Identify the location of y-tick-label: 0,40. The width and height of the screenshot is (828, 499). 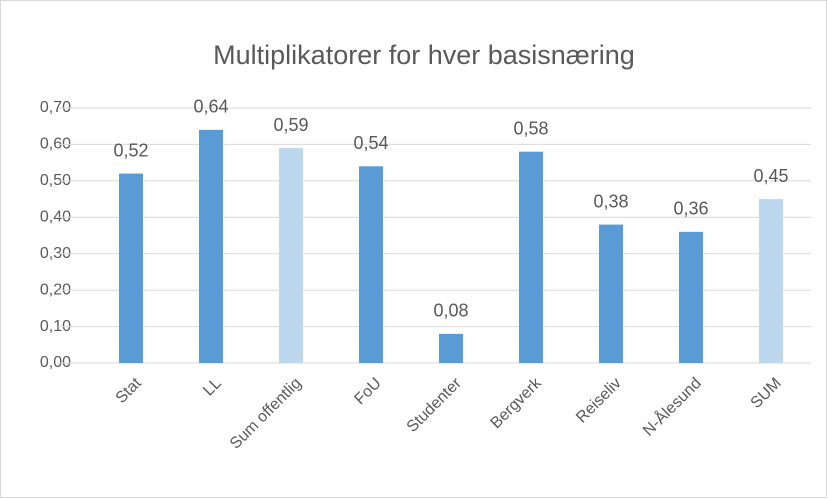
(55, 217).